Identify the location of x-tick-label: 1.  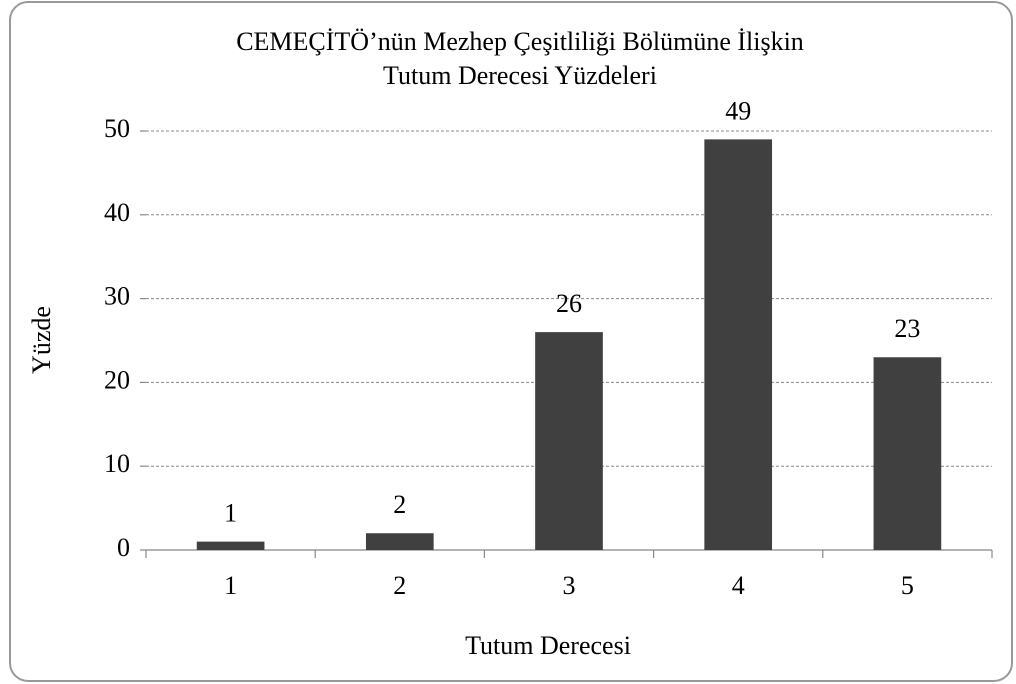
(230, 585).